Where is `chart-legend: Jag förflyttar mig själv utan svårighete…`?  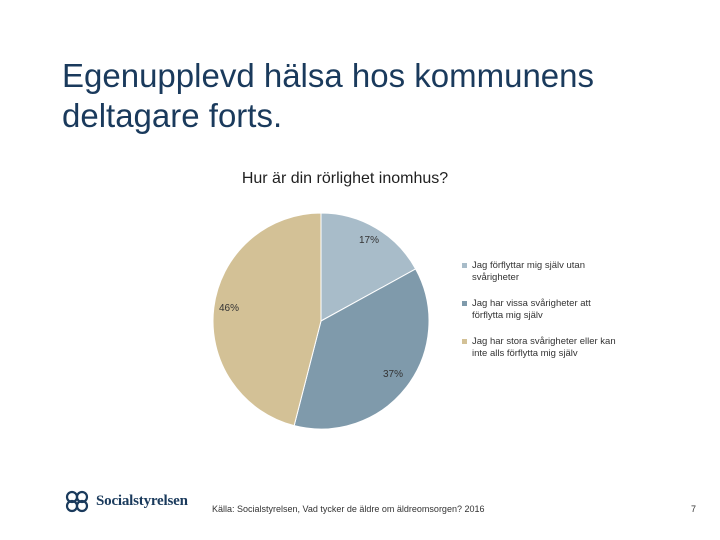 chart-legend: Jag förflyttar mig själv utan svårighete… is located at coordinates (542, 317).